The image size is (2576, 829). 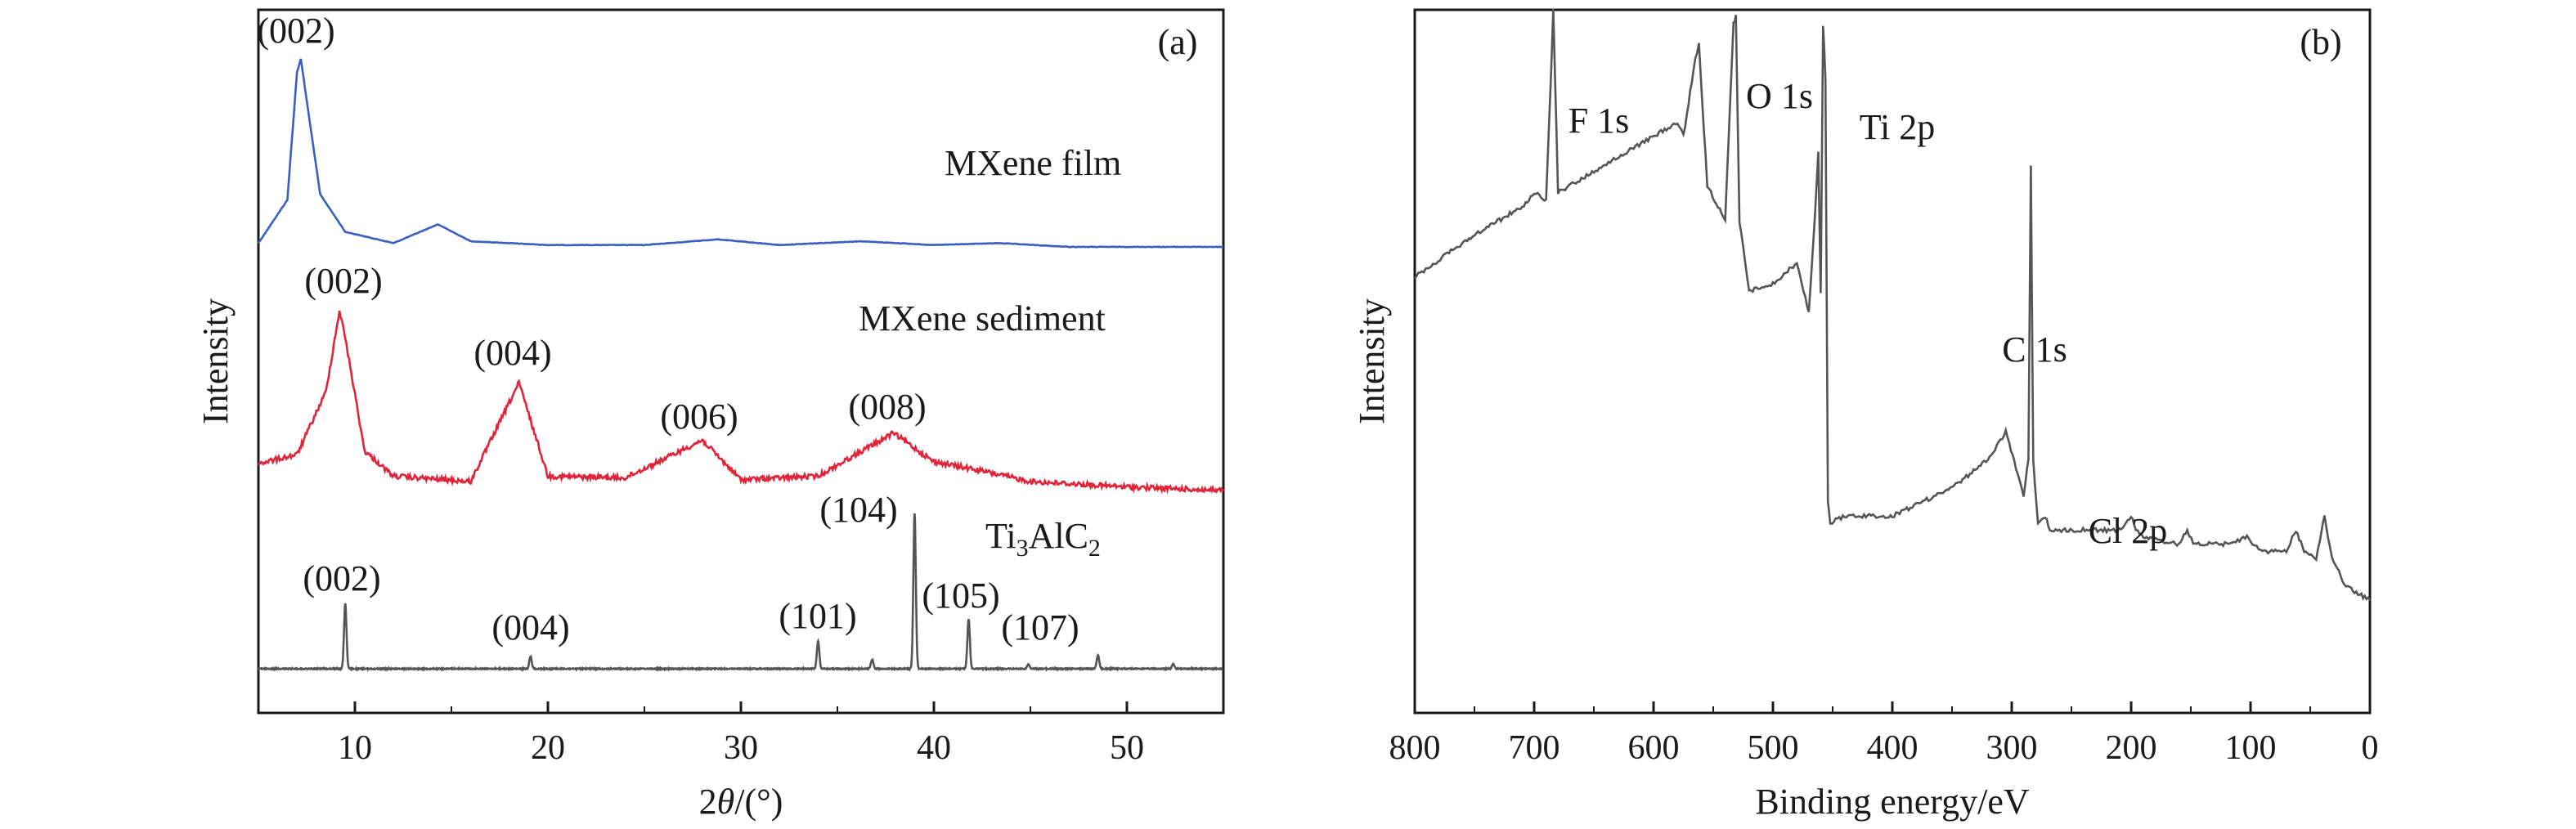 I want to click on x-tick-label: 10, so click(x=355, y=748).